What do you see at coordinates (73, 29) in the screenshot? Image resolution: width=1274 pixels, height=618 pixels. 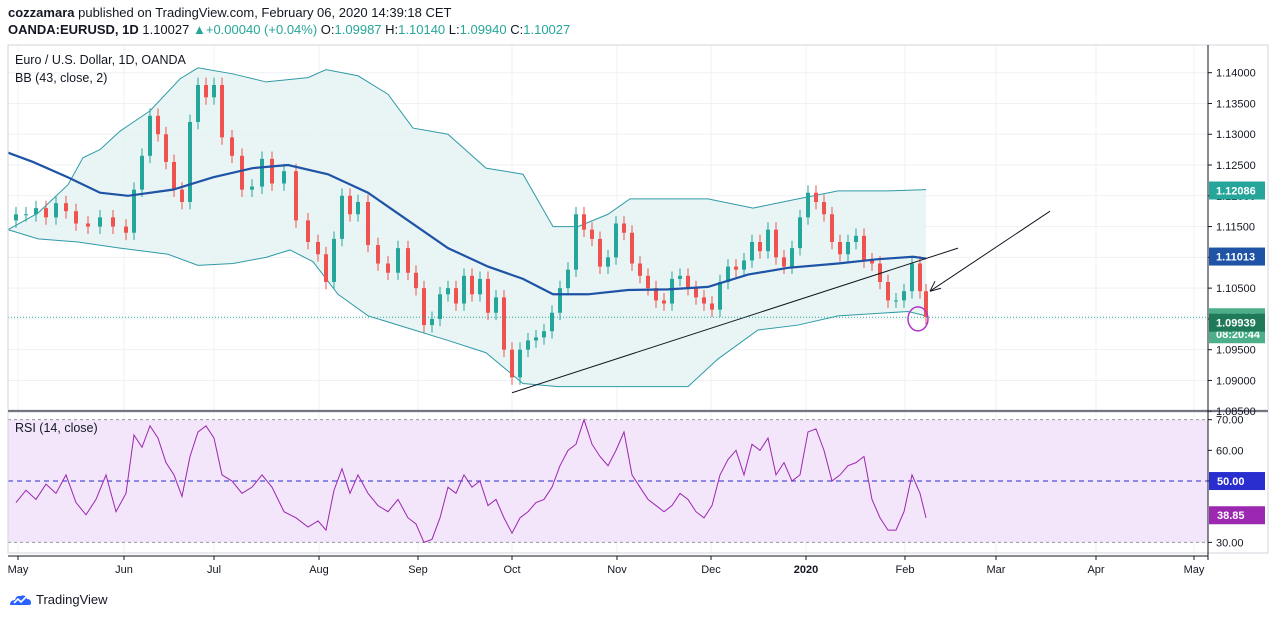 I see `symbol-label: OANDA:EURUSD, 1D` at bounding box center [73, 29].